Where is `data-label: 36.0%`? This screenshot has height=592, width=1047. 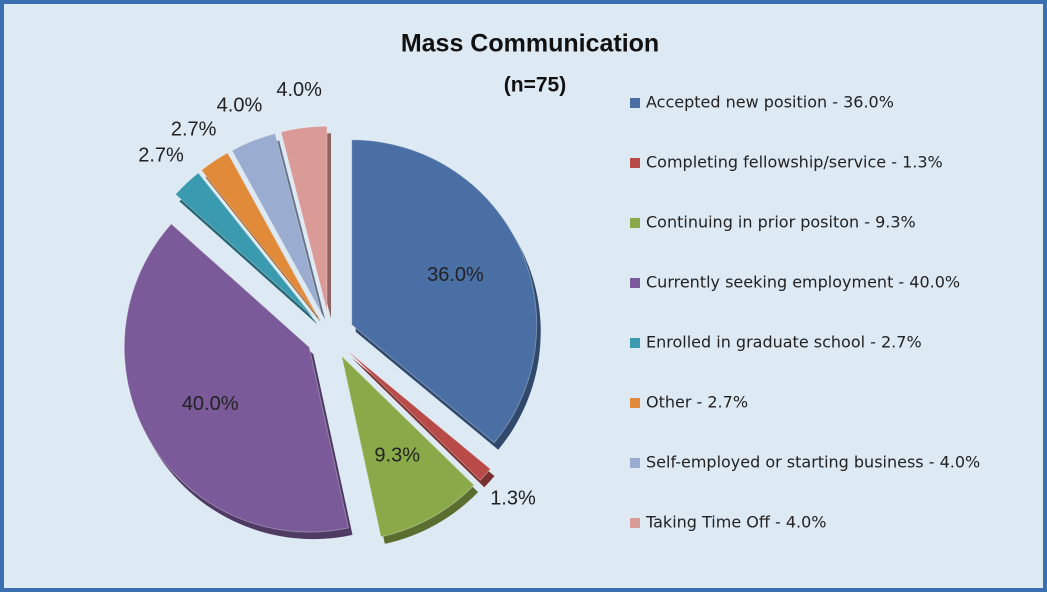 data-label: 36.0% is located at coordinates (455, 275).